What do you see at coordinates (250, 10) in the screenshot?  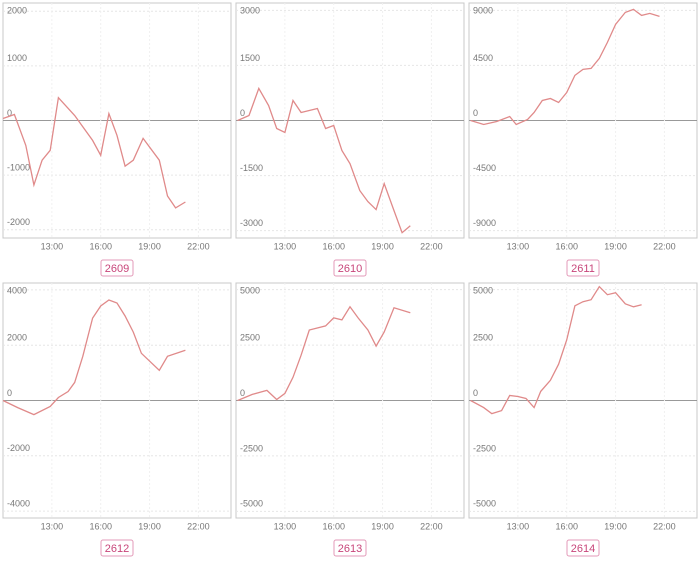 I see `y-tick-label: 3000` at bounding box center [250, 10].